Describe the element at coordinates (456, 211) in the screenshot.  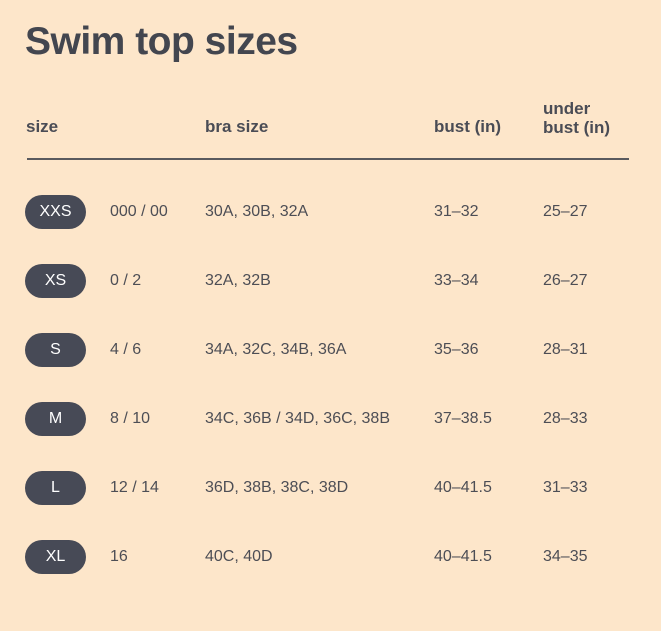
I see `bust-range: 31–32` at that location.